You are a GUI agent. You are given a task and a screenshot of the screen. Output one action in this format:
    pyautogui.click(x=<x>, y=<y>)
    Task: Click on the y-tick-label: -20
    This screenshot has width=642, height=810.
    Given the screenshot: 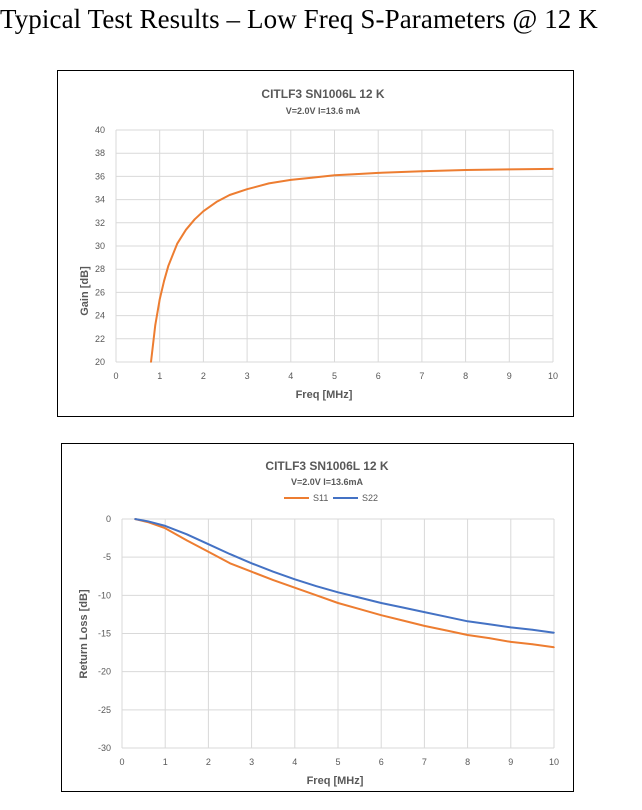 What is the action you would take?
    pyautogui.click(x=104, y=672)
    